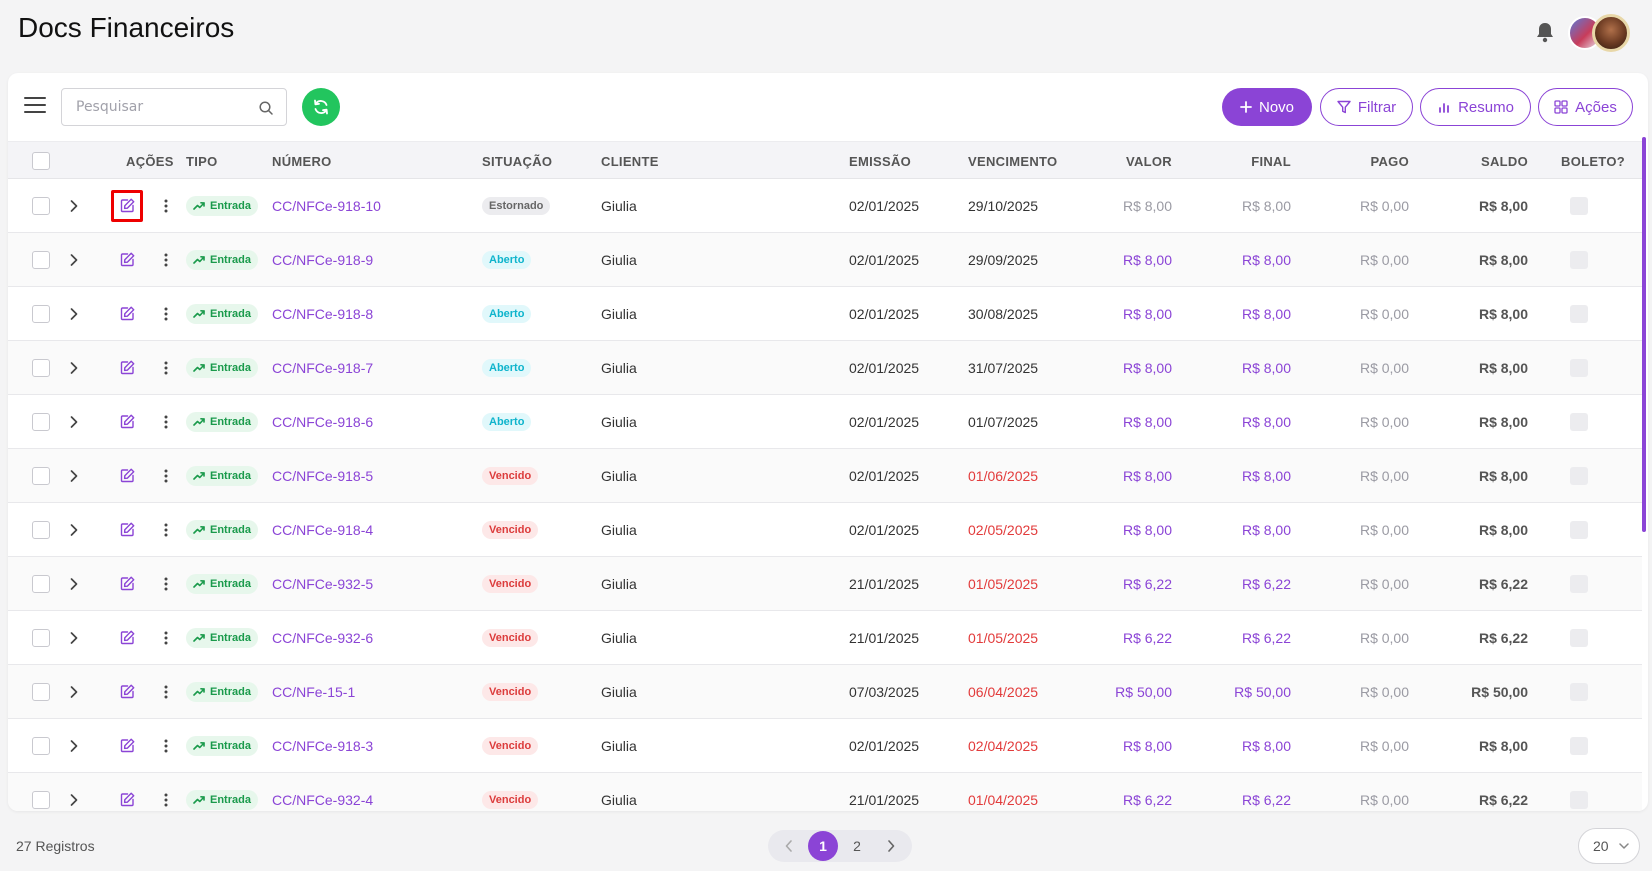 The width and height of the screenshot is (1652, 871). Describe the element at coordinates (880, 161) in the screenshot. I see `col-emissao: EMISSÃO` at that location.